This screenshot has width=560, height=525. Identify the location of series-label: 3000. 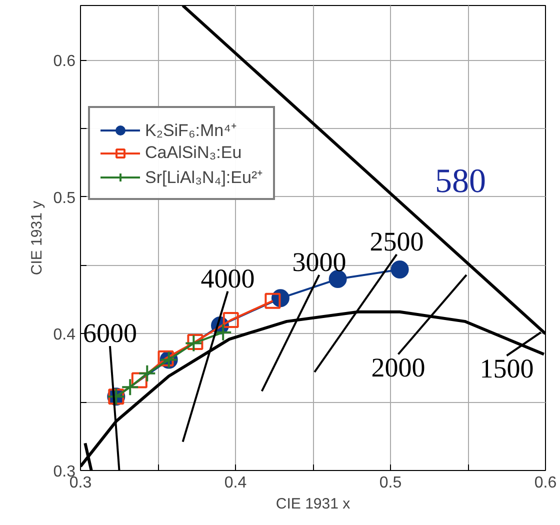
(319, 261).